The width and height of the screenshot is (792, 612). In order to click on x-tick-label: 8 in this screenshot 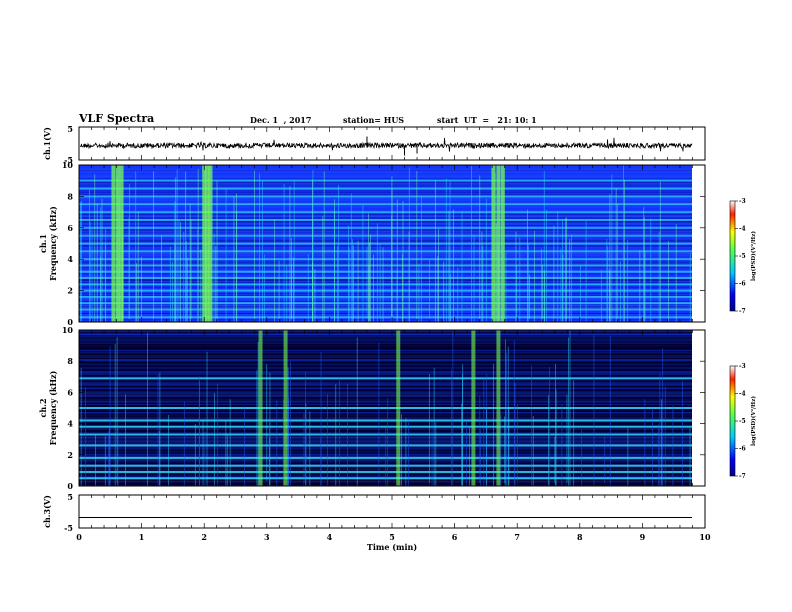, I will do `click(580, 537)`.